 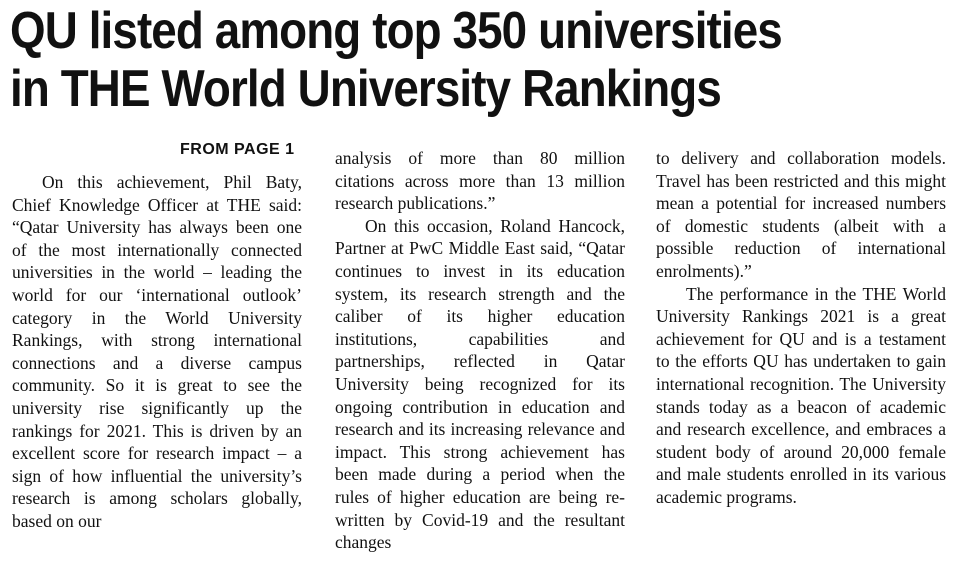 I want to click on headline-line-1: QU listed among top 350 universities, so click(x=396, y=31).